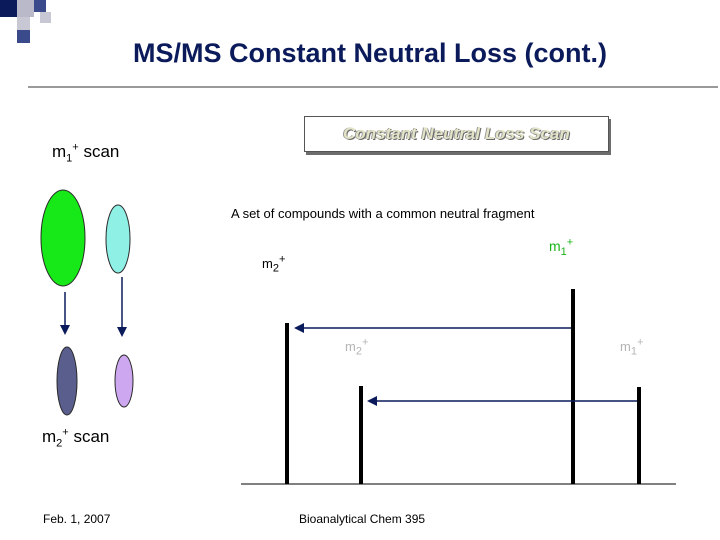 The image size is (720, 540). What do you see at coordinates (40, 6) in the screenshot?
I see `corner-square-blue-small` at bounding box center [40, 6].